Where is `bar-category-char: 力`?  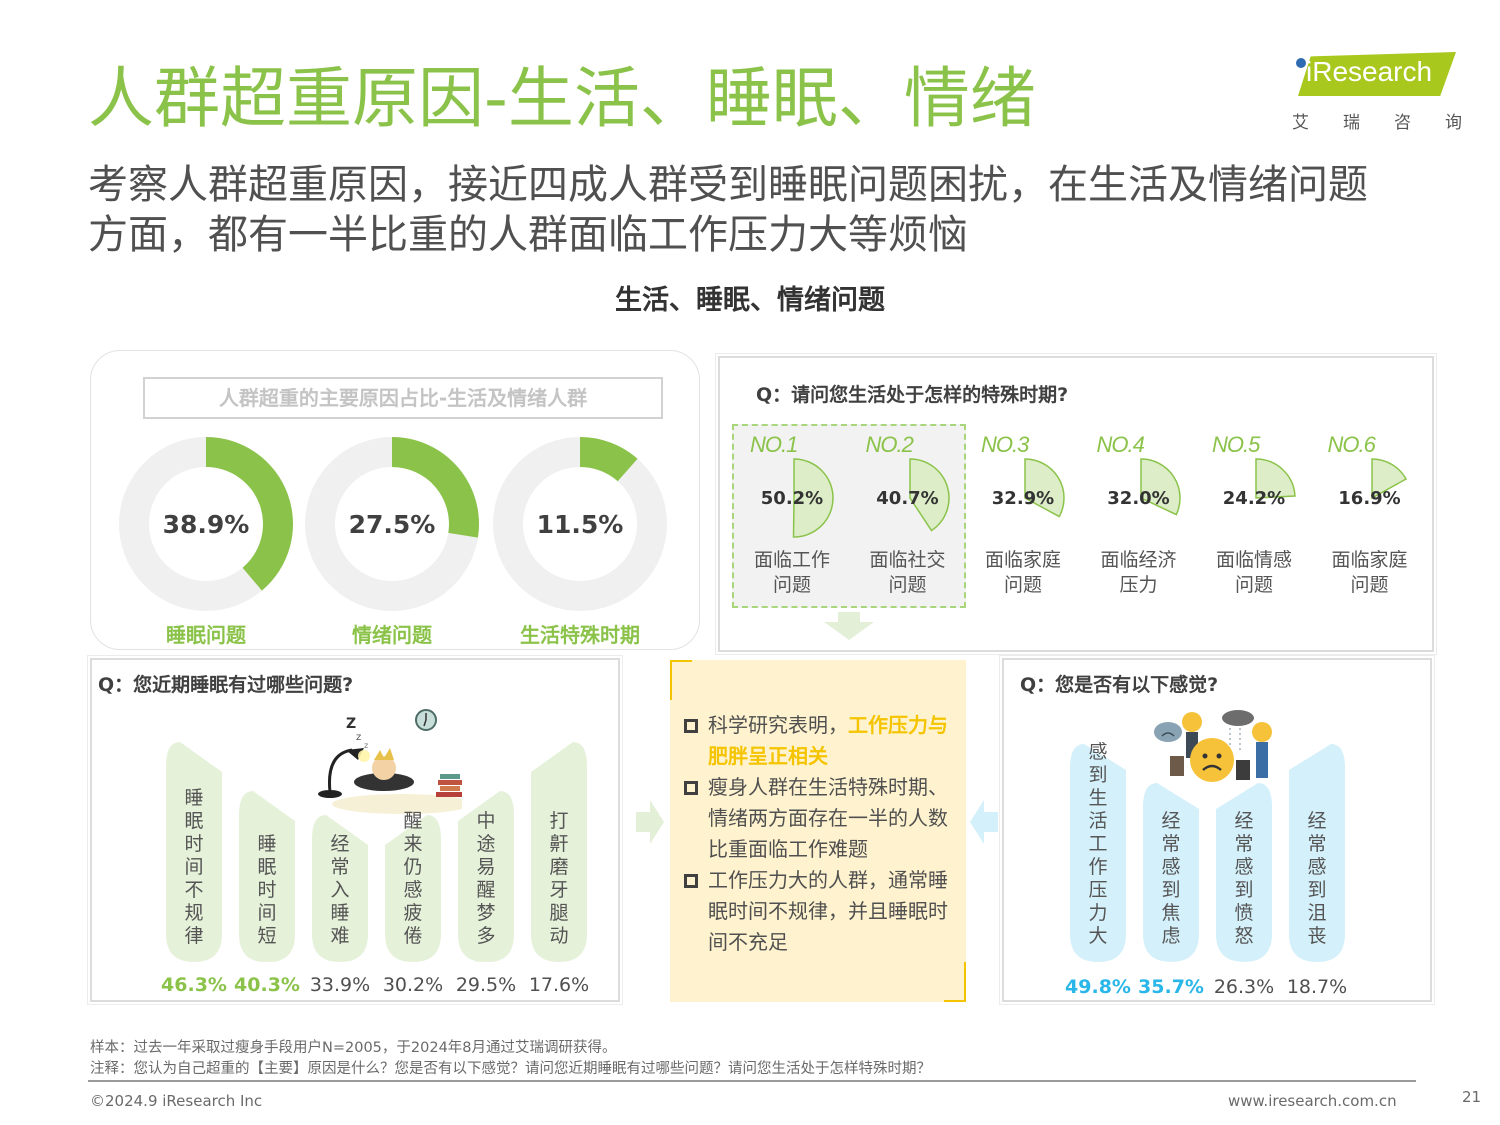 bar-category-char: 力 is located at coordinates (1098, 913).